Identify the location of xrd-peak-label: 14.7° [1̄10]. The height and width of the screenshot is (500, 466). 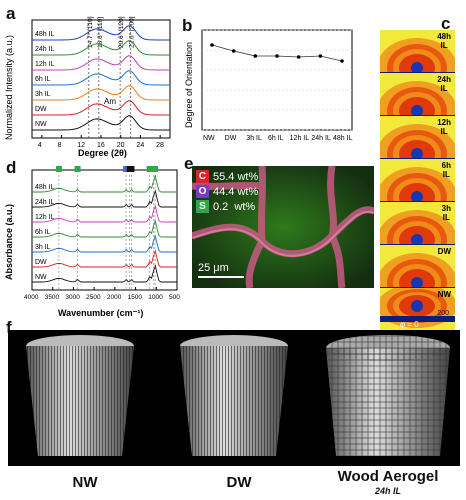
(90, 32).